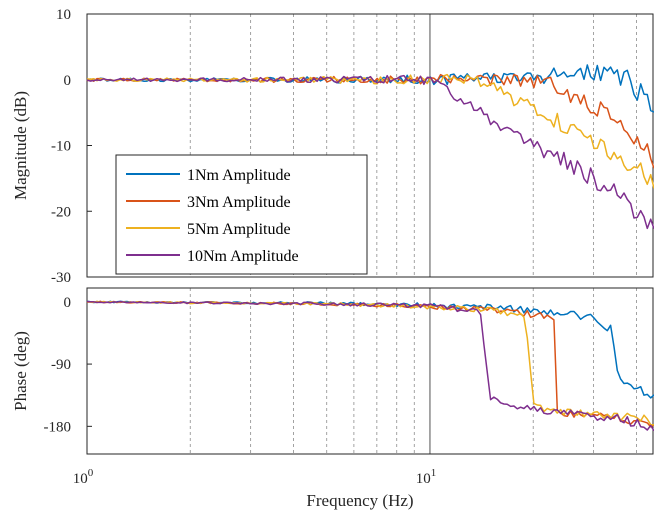 Image resolution: width=654 pixels, height=522 pixels. Describe the element at coordinates (20, 371) in the screenshot. I see `phase-ylabel: Phase (deg)` at that location.